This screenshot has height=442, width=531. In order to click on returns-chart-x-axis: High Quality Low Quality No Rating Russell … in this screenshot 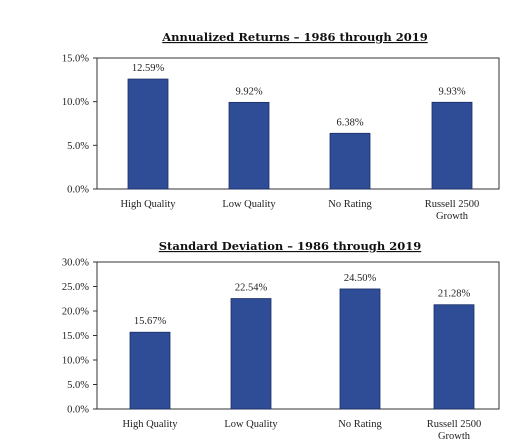, I will do `click(299, 210)`.